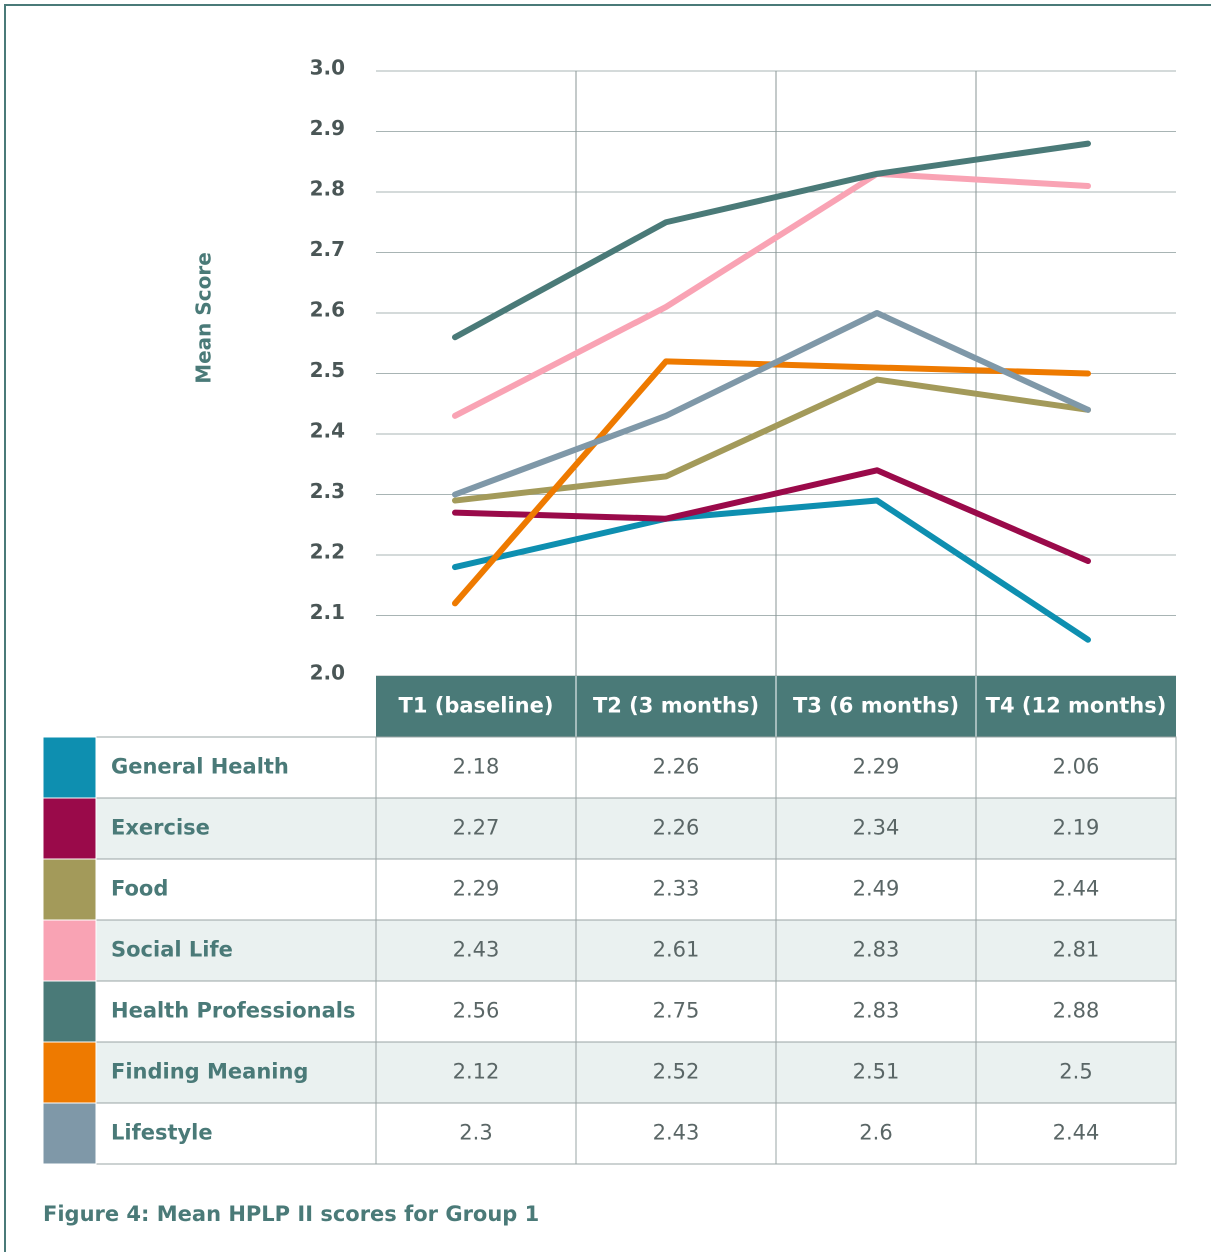  Describe the element at coordinates (676, 706) in the screenshot. I see `column-header: T2 (3 months)` at that location.